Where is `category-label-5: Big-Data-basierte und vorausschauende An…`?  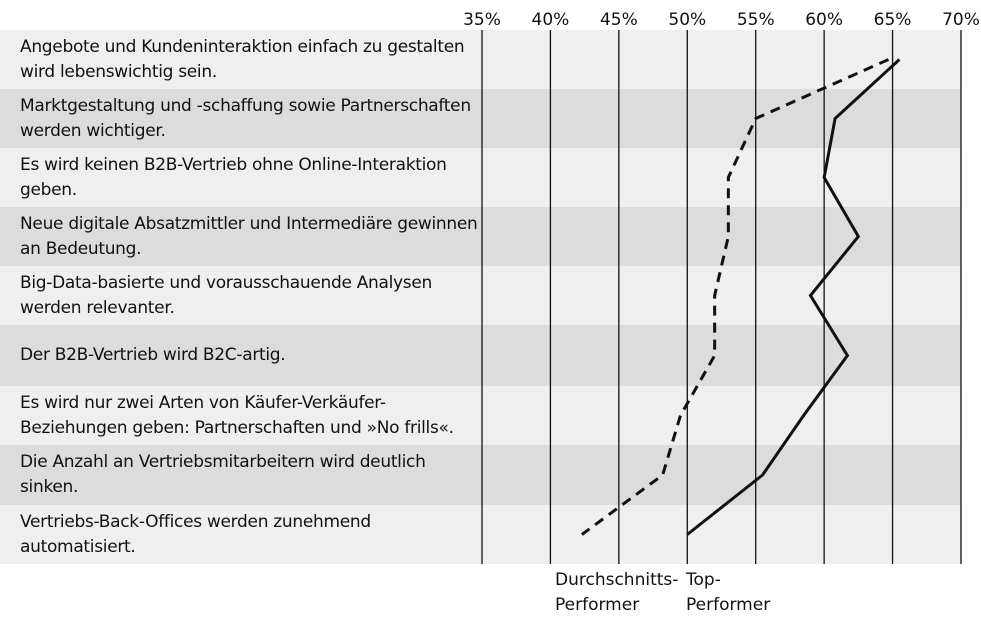
category-label-5: Big-Data-basierte und vorausschauende An… is located at coordinates (250, 296).